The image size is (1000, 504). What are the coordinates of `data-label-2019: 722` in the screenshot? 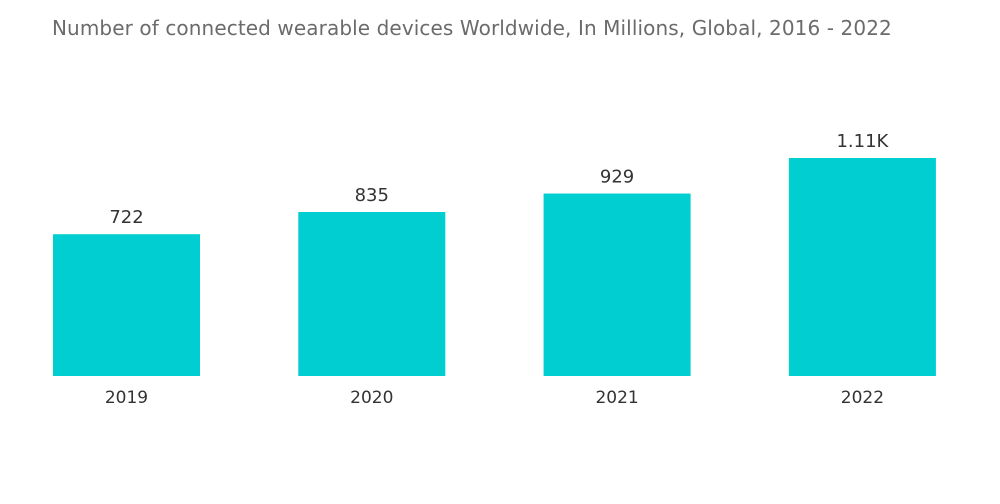 It's located at (126, 217).